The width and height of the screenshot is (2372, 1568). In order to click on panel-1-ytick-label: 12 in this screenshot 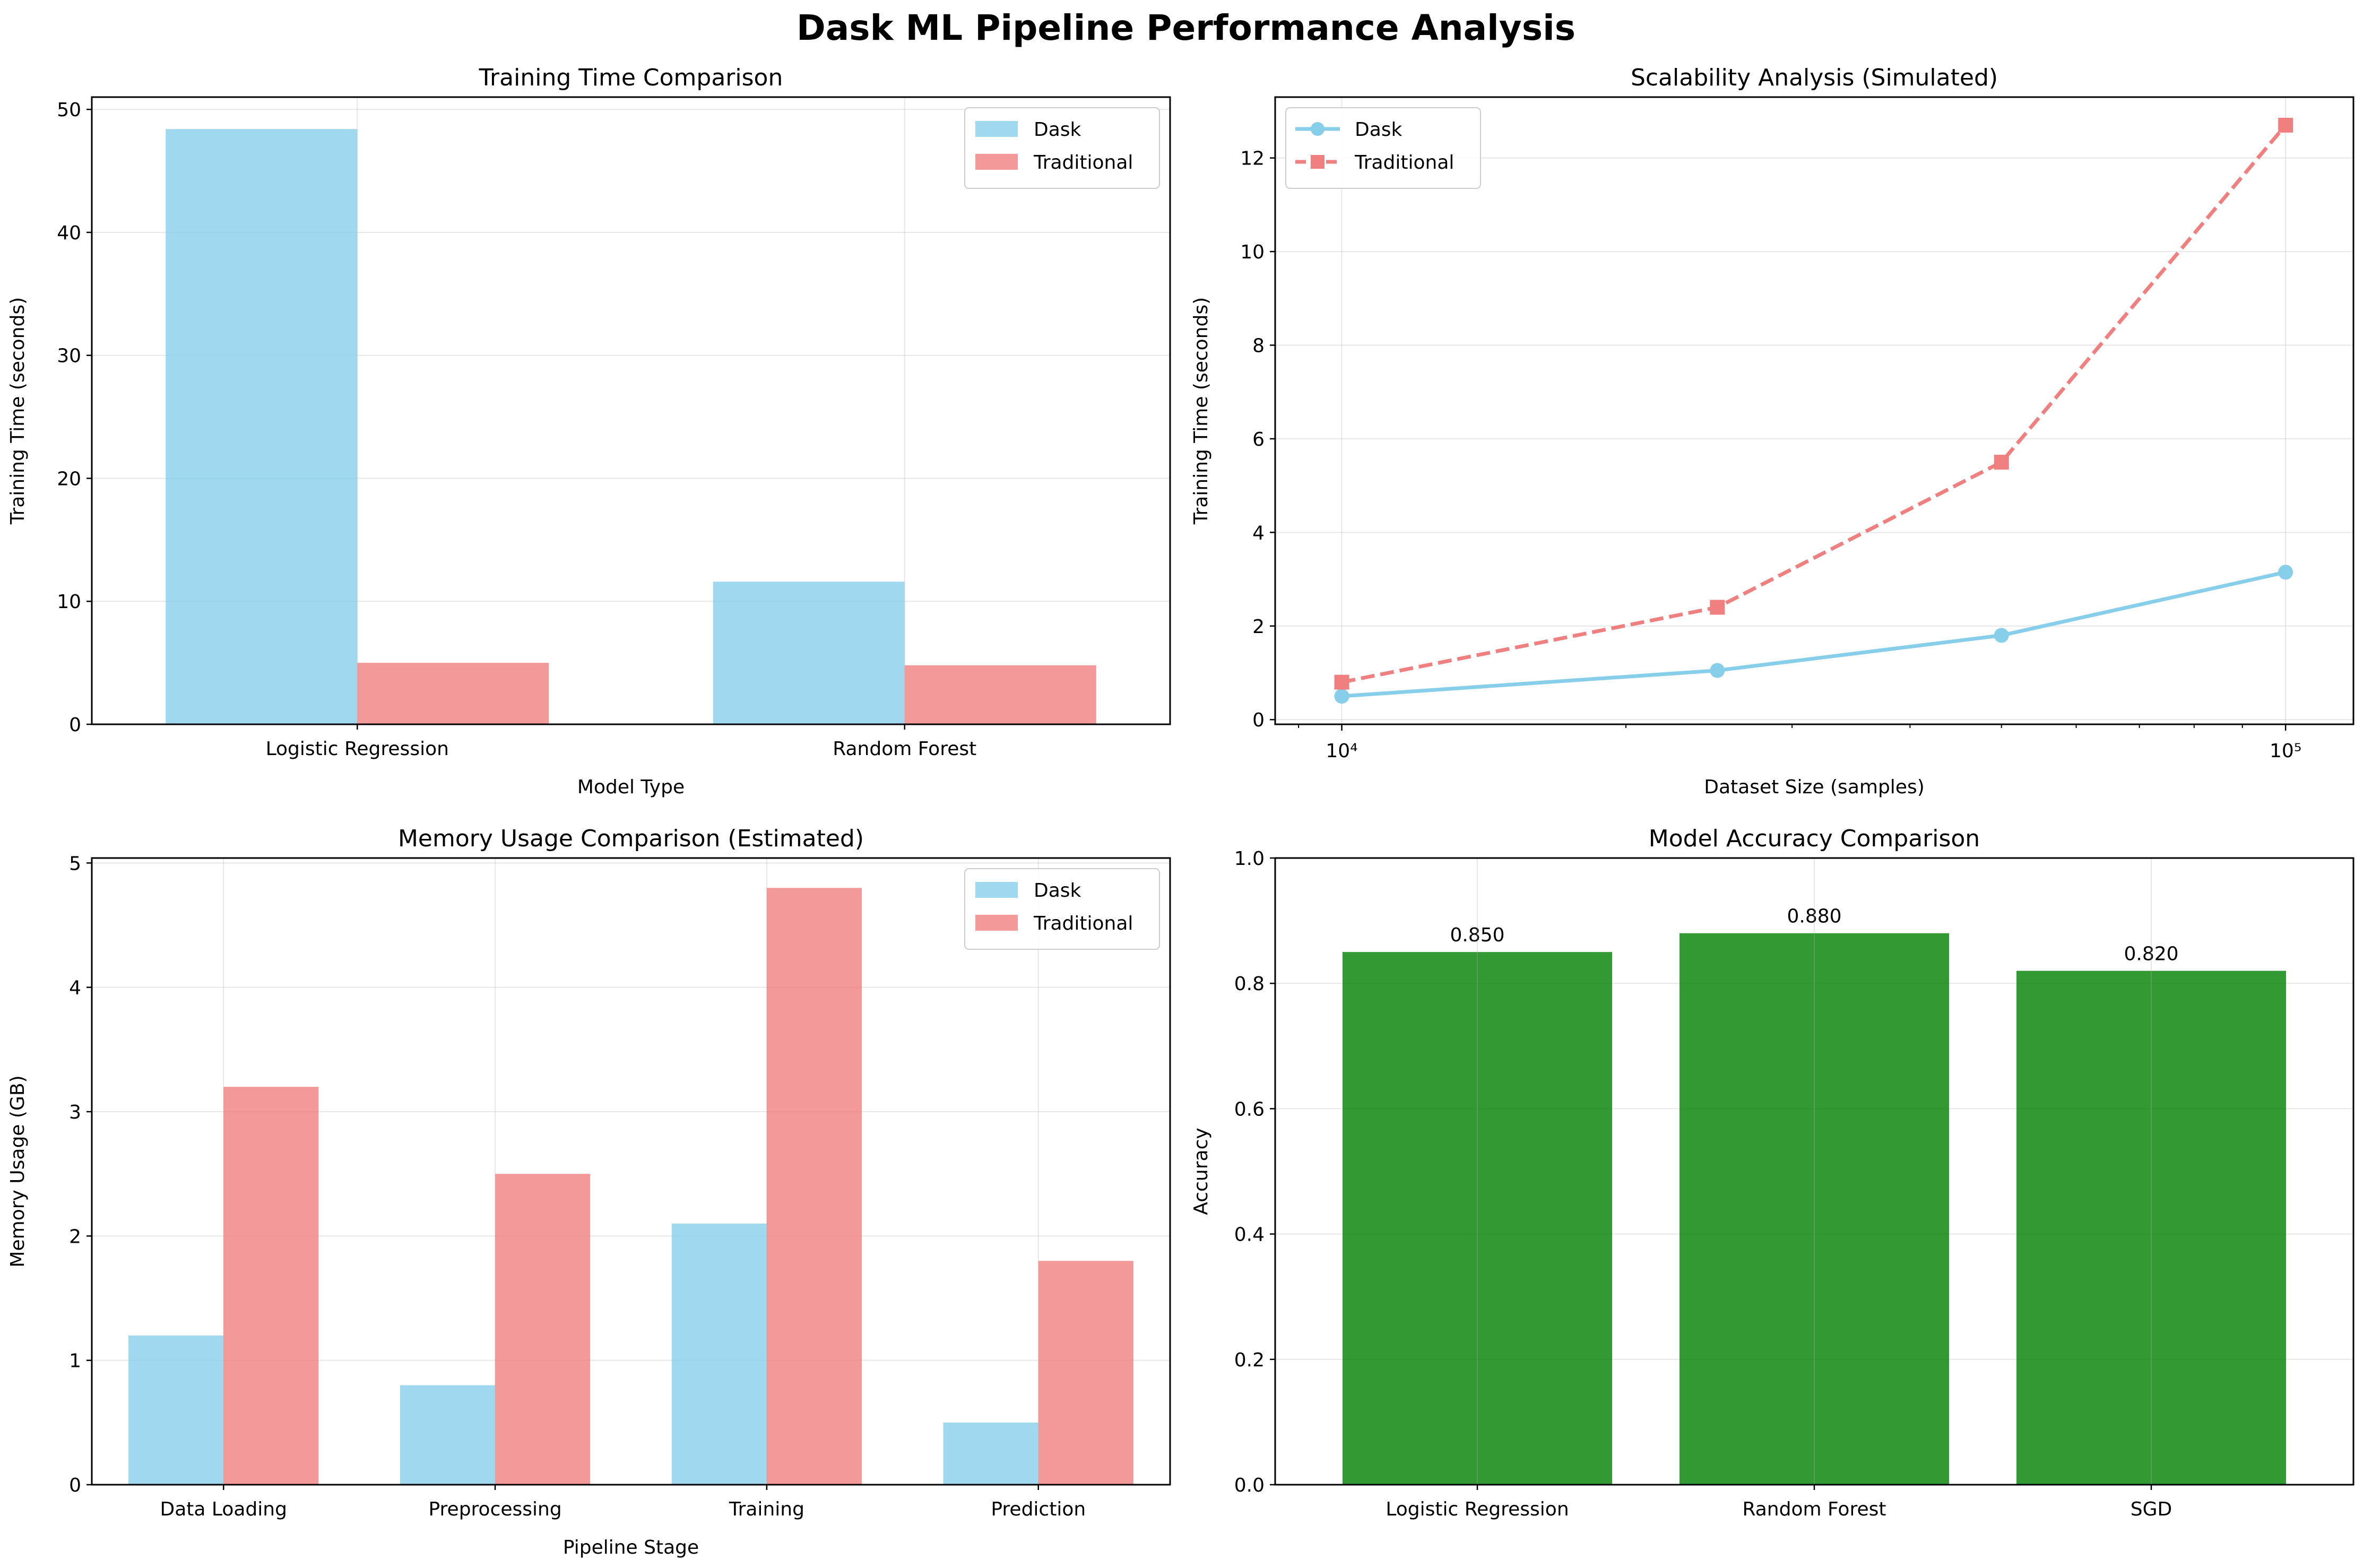, I will do `click(1253, 159)`.